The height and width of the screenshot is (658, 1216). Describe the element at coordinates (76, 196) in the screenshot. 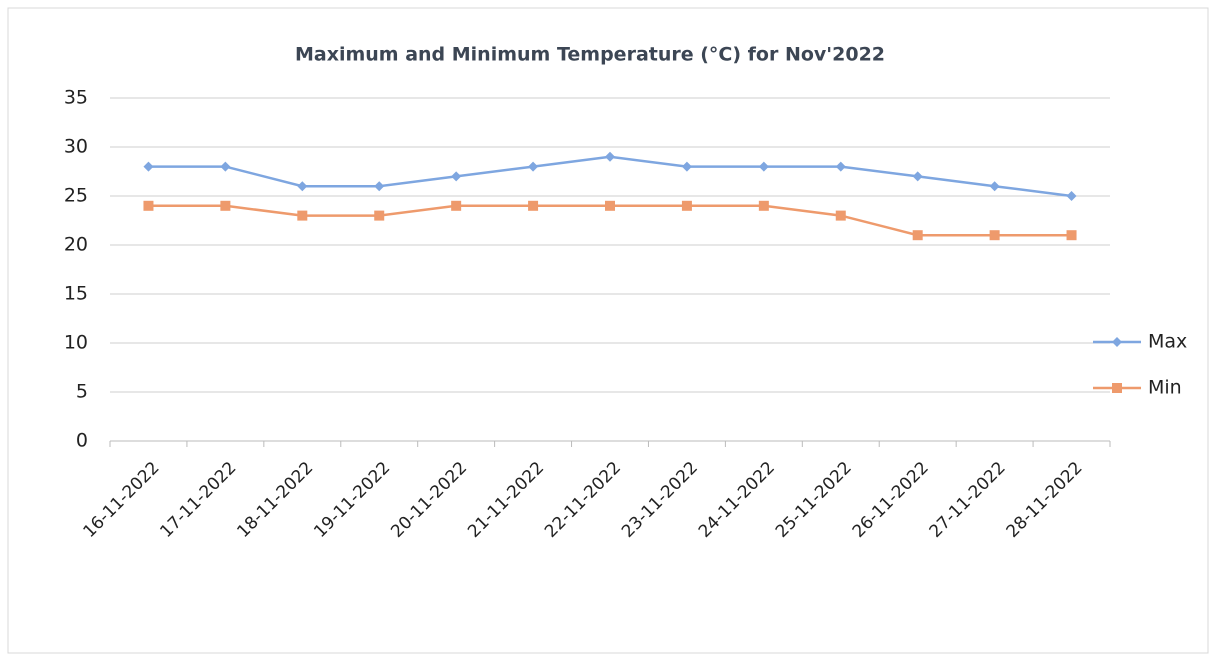

I see `y-tick-label: 25` at that location.